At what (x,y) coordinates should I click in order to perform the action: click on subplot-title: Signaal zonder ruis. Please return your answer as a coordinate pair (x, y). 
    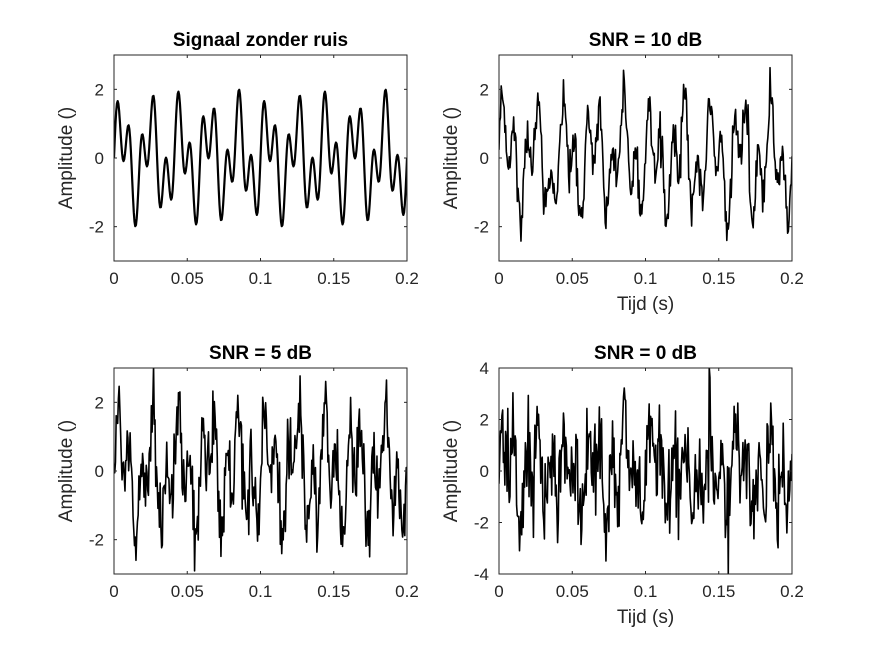
    Looking at the image, I should click on (260, 40).